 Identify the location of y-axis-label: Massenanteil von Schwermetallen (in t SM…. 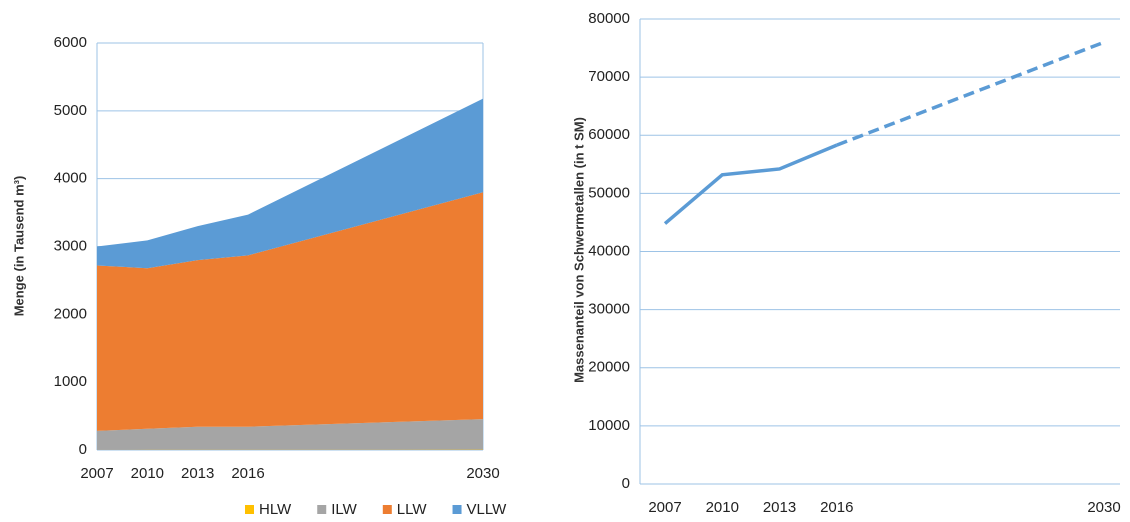
(578, 250).